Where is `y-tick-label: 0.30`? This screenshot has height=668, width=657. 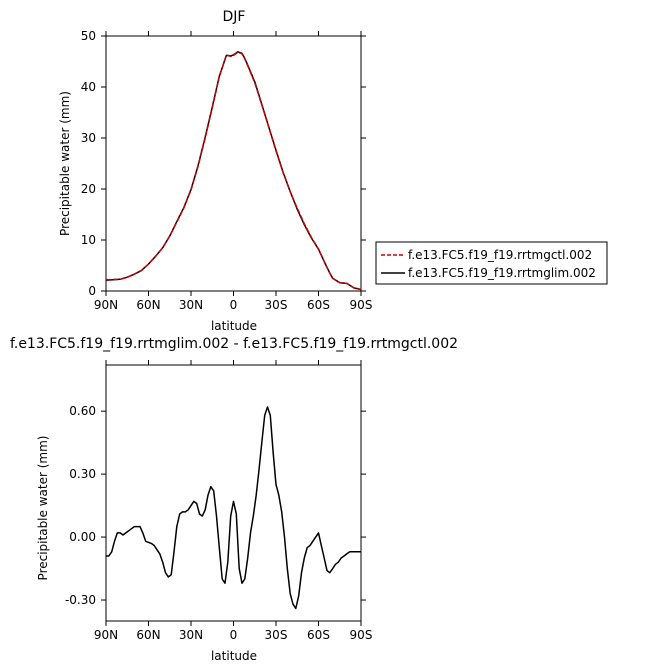
y-tick-label: 0.30 is located at coordinates (82, 474).